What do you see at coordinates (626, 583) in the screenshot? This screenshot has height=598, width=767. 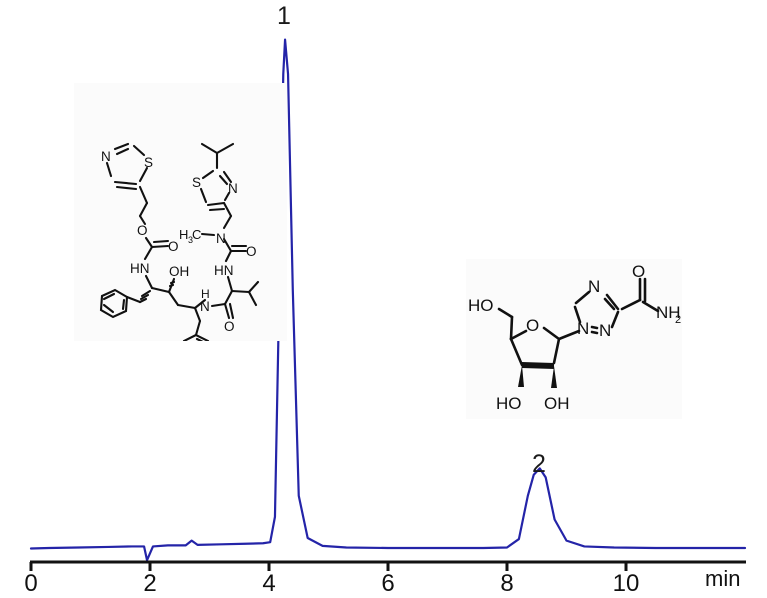 I see `x-axis-tick-label: 10` at bounding box center [626, 583].